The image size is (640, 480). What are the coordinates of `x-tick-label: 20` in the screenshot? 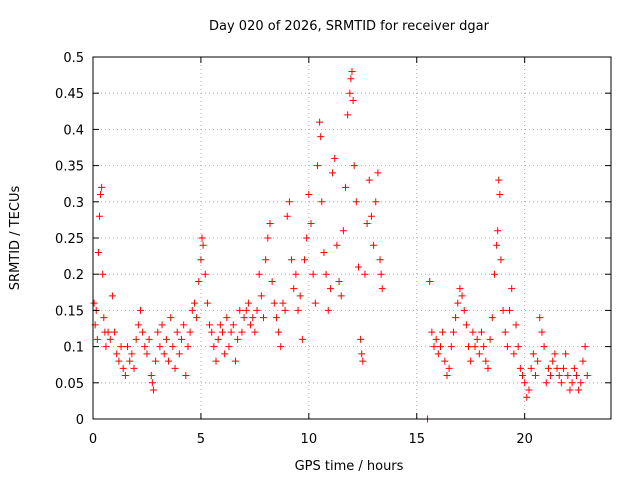 It's located at (524, 439).